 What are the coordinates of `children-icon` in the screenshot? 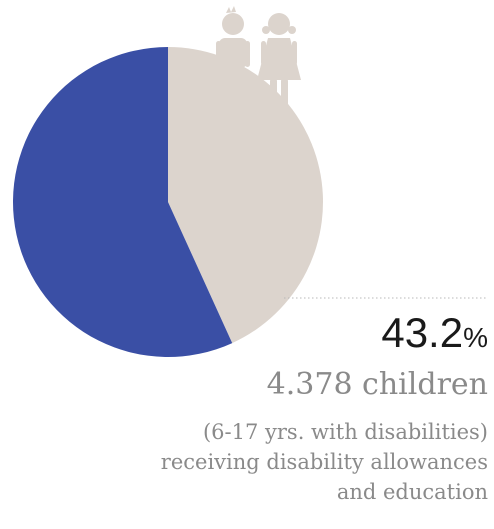 It's located at (258, 57).